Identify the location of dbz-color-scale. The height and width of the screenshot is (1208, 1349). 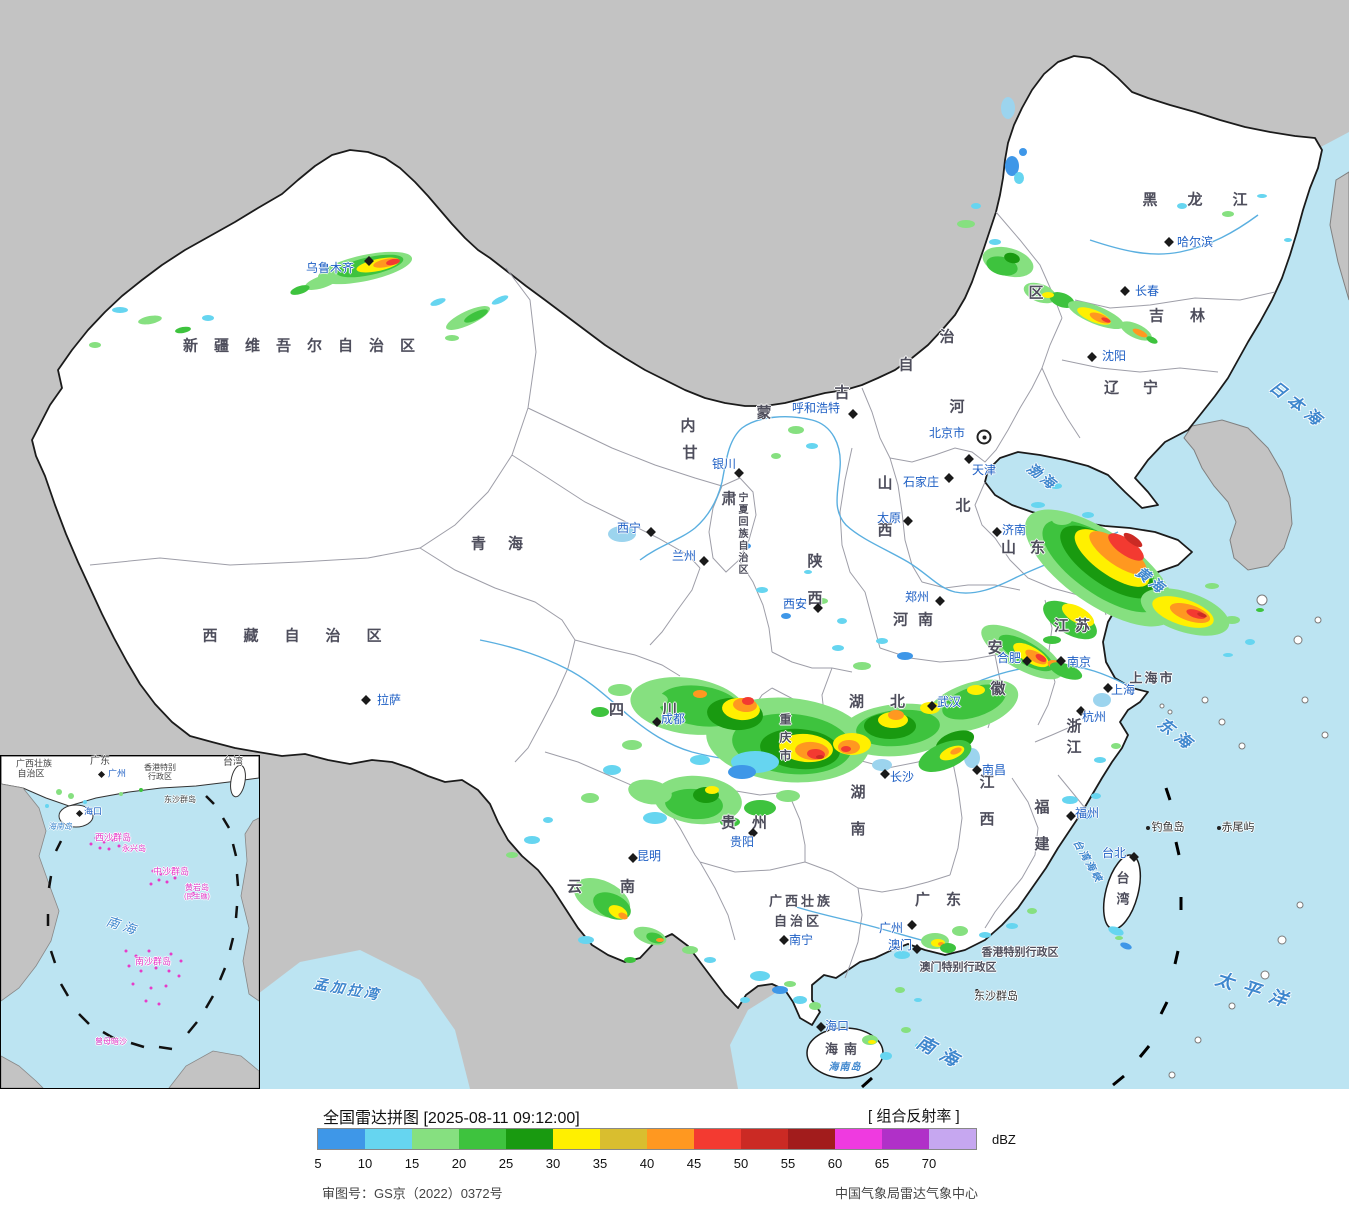
(647, 1139).